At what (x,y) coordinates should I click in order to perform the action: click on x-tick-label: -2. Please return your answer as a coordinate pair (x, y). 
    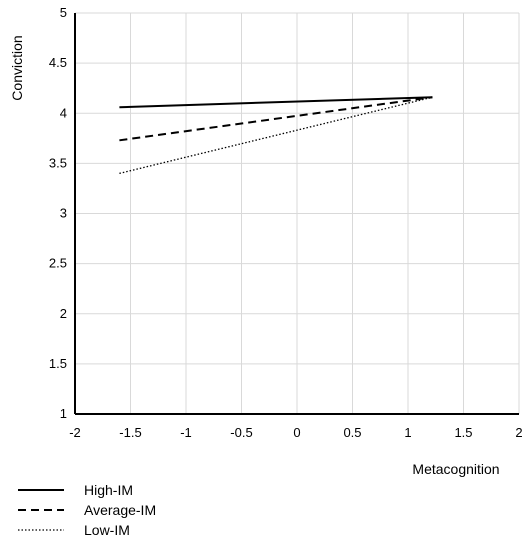
    Looking at the image, I should click on (75, 432).